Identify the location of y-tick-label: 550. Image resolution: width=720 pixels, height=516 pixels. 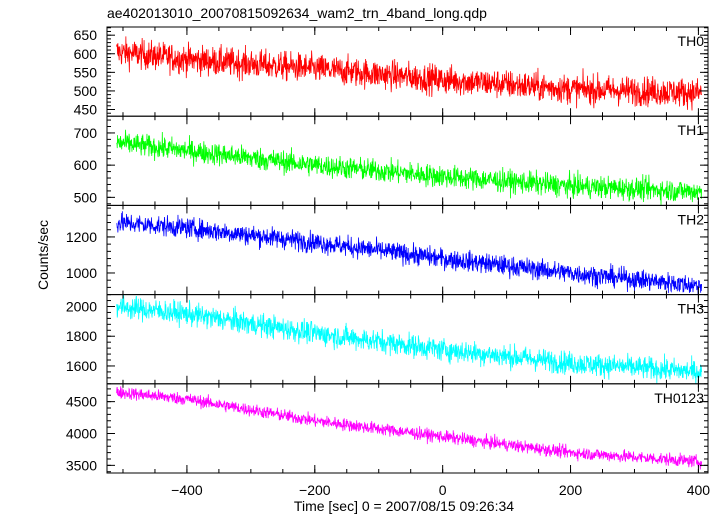
(86, 72).